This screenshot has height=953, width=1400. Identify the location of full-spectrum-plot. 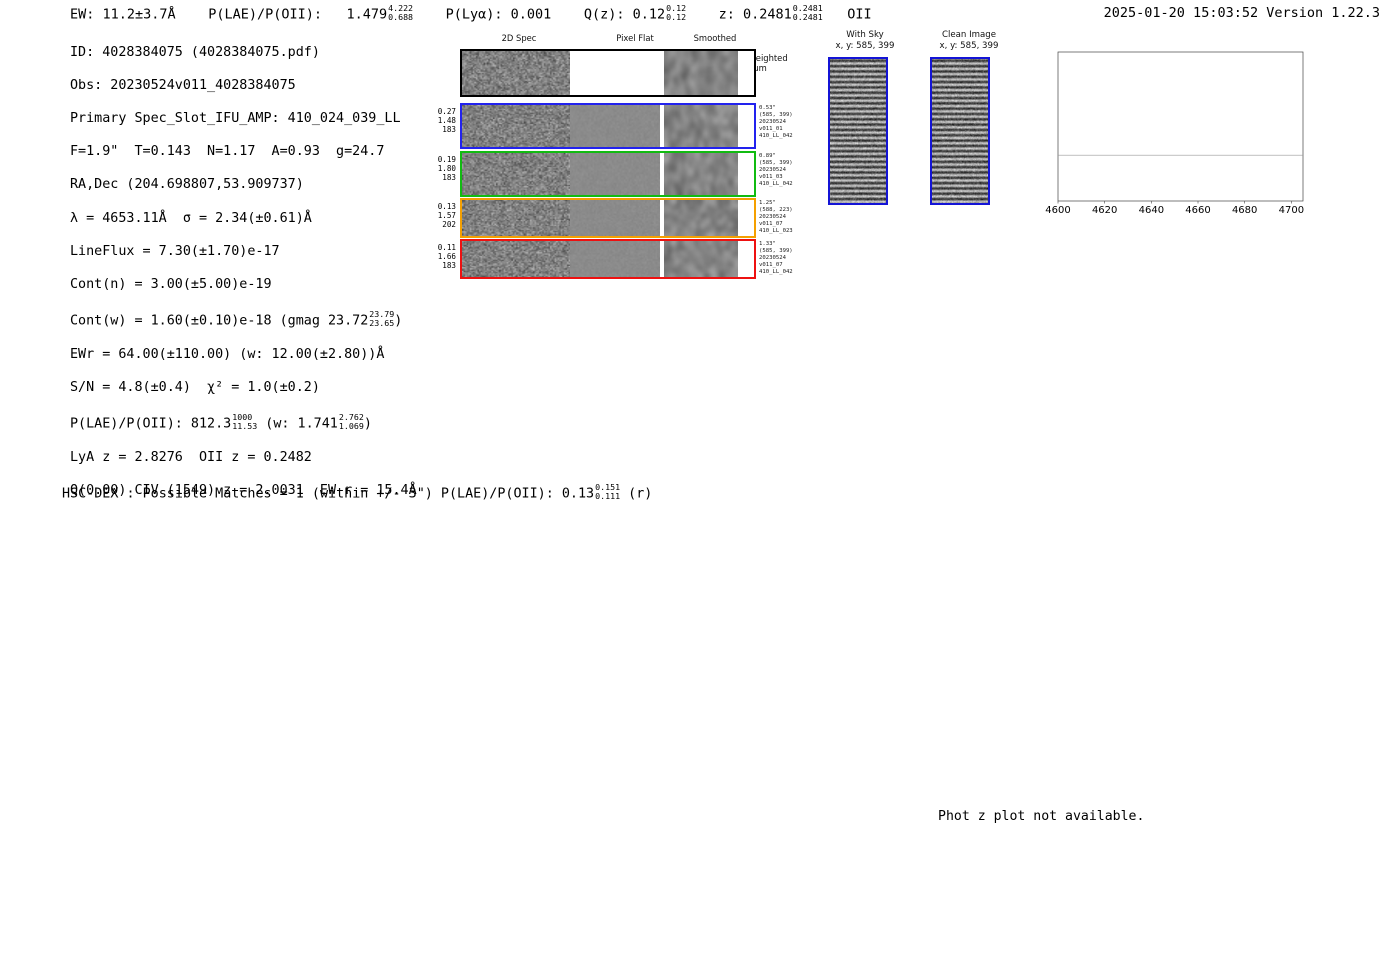
(704, 365).